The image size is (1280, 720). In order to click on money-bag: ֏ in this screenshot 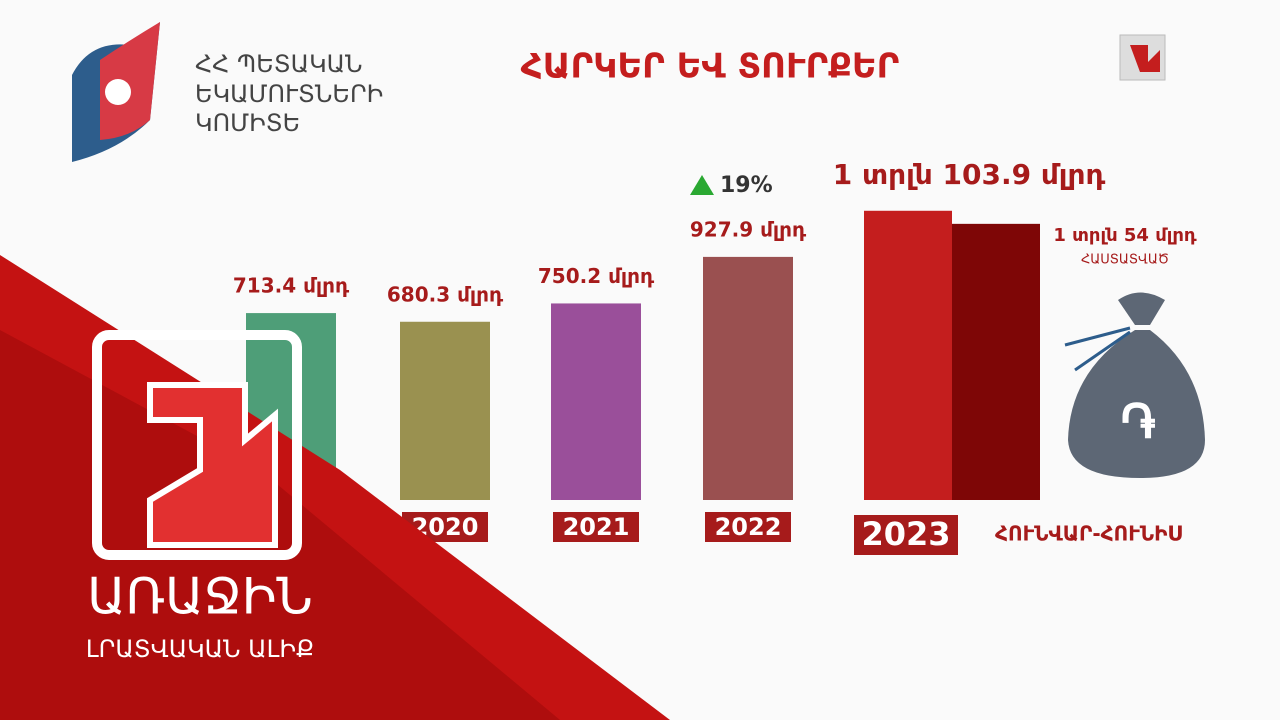, I will do `click(1134, 385)`.